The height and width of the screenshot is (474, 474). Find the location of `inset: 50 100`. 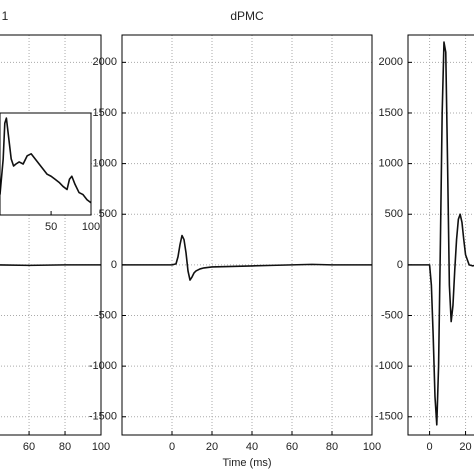

inset: 50 100 is located at coordinates (50, 172).